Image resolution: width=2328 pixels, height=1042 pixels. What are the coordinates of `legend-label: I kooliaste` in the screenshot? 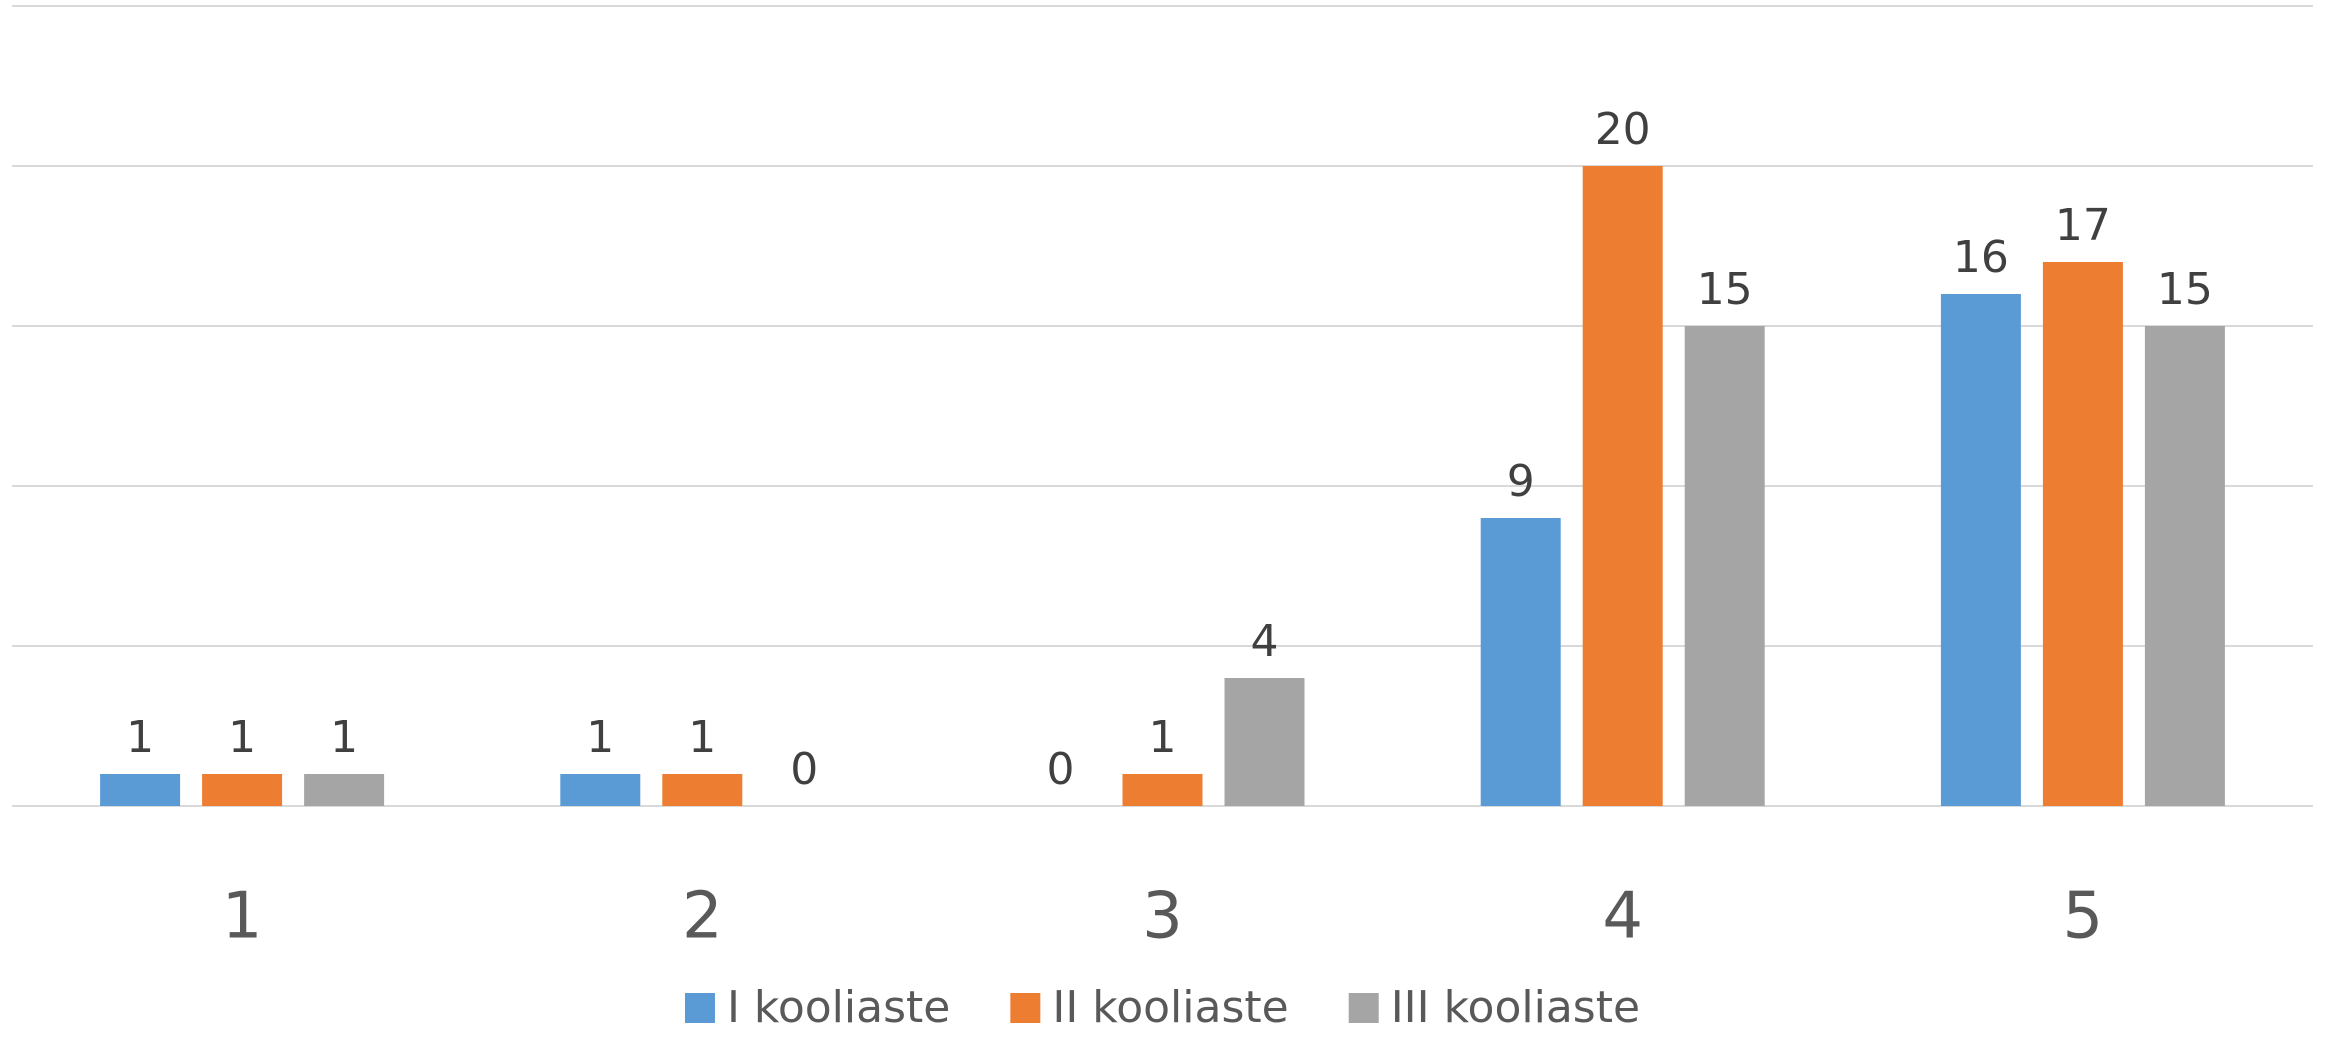 It's located at (838, 1007).